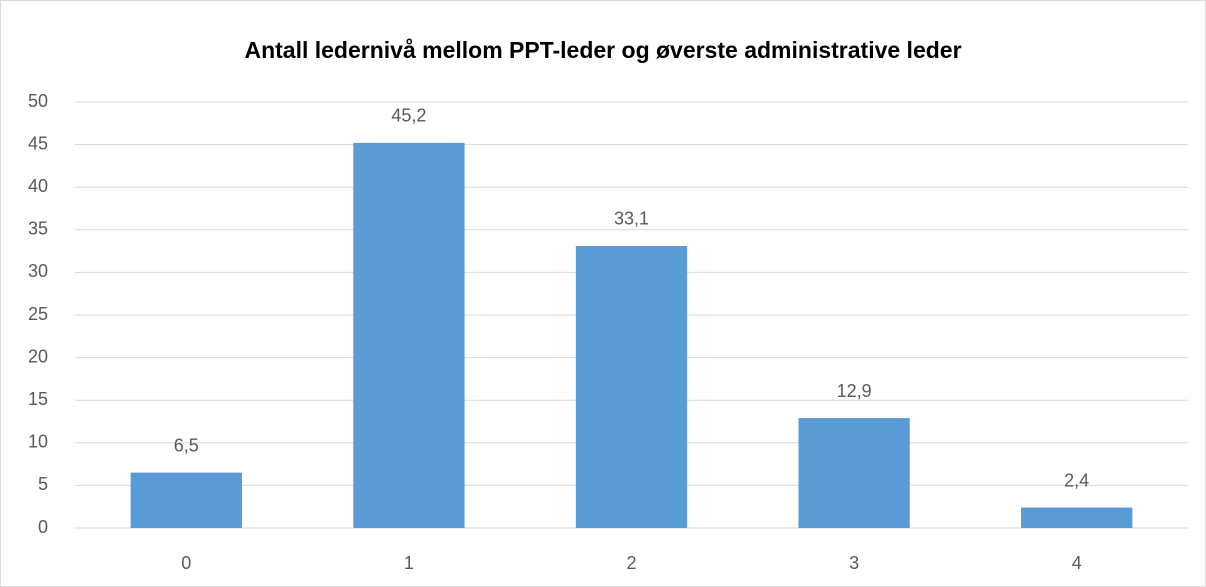 This screenshot has width=1206, height=587. I want to click on x-tick-label: 0, so click(186, 563).